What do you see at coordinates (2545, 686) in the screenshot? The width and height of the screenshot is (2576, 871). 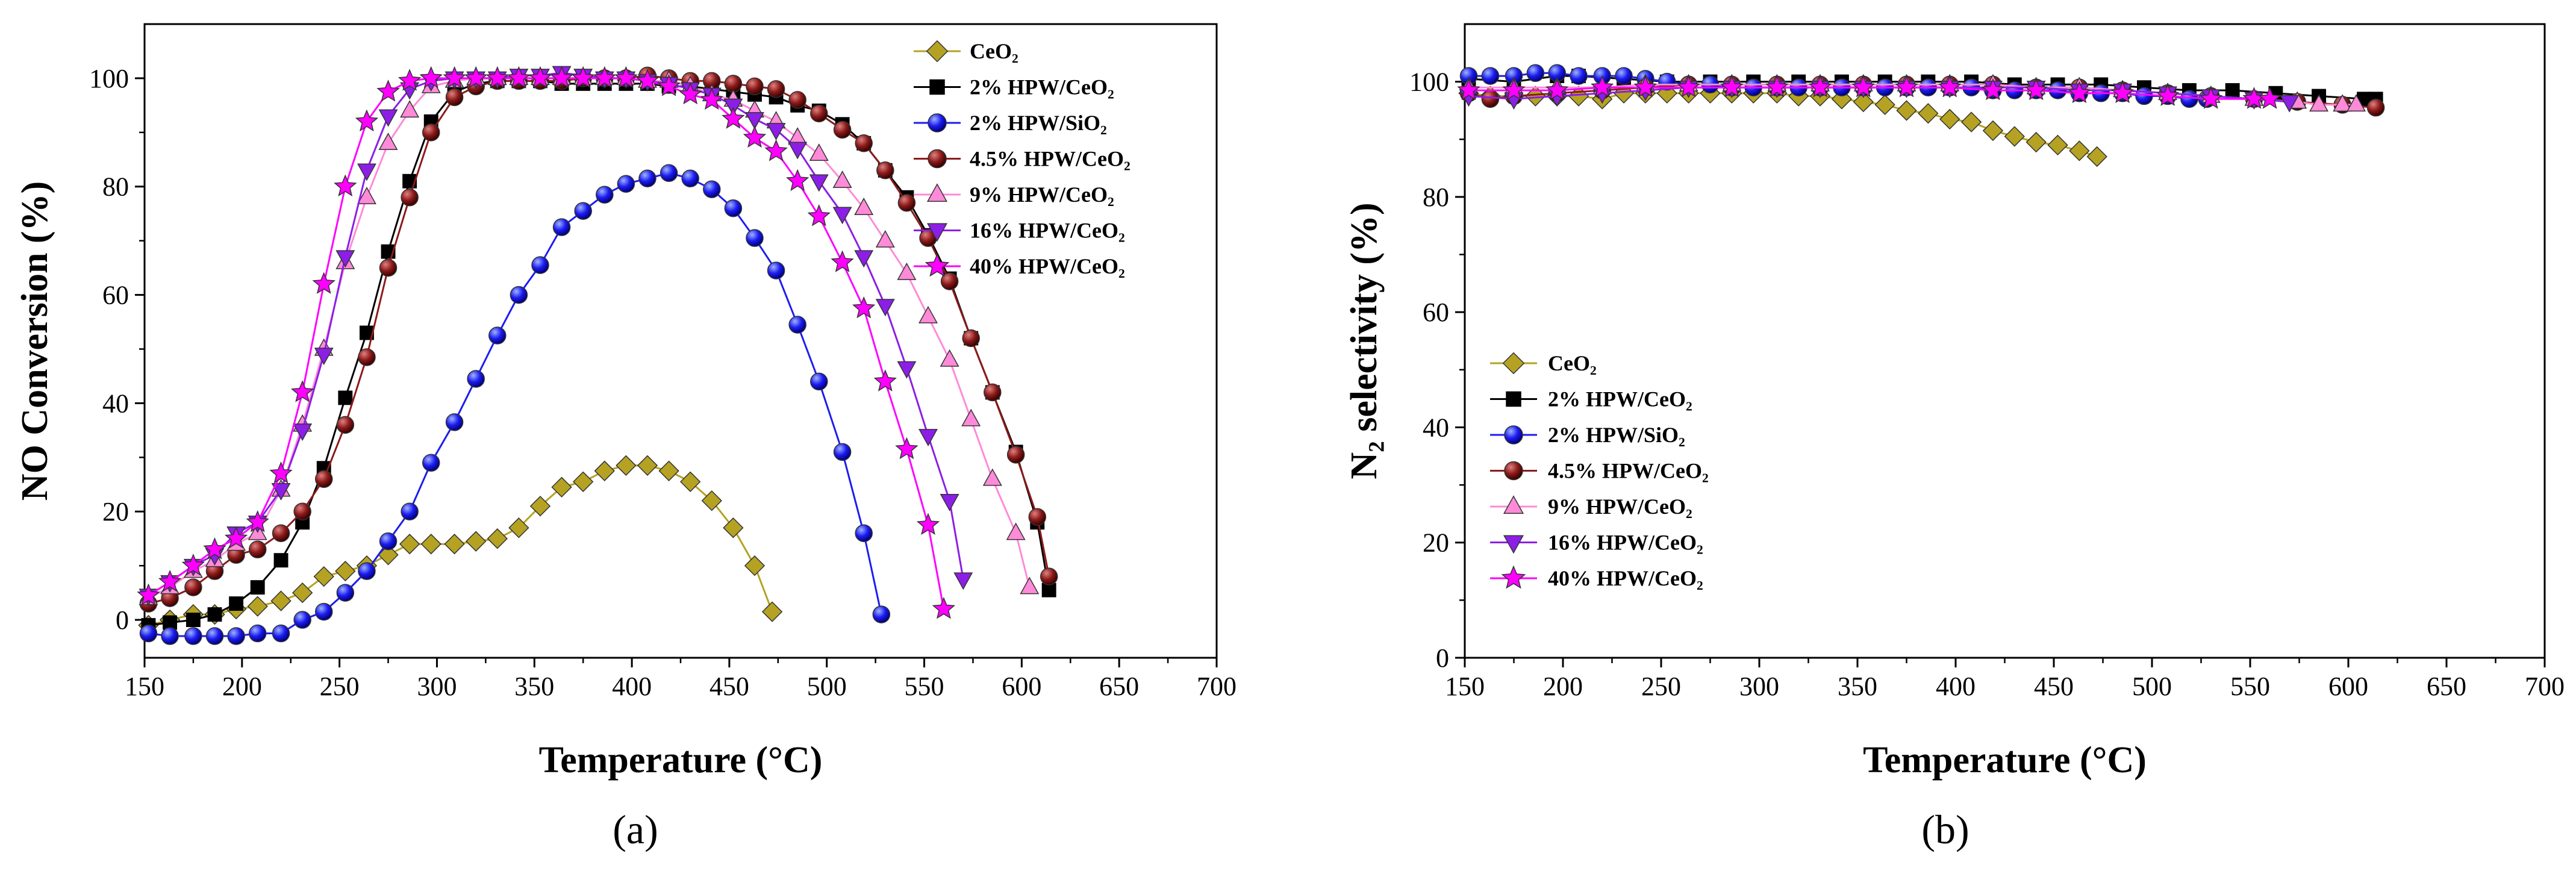 I see `x-tick-label: 700` at bounding box center [2545, 686].